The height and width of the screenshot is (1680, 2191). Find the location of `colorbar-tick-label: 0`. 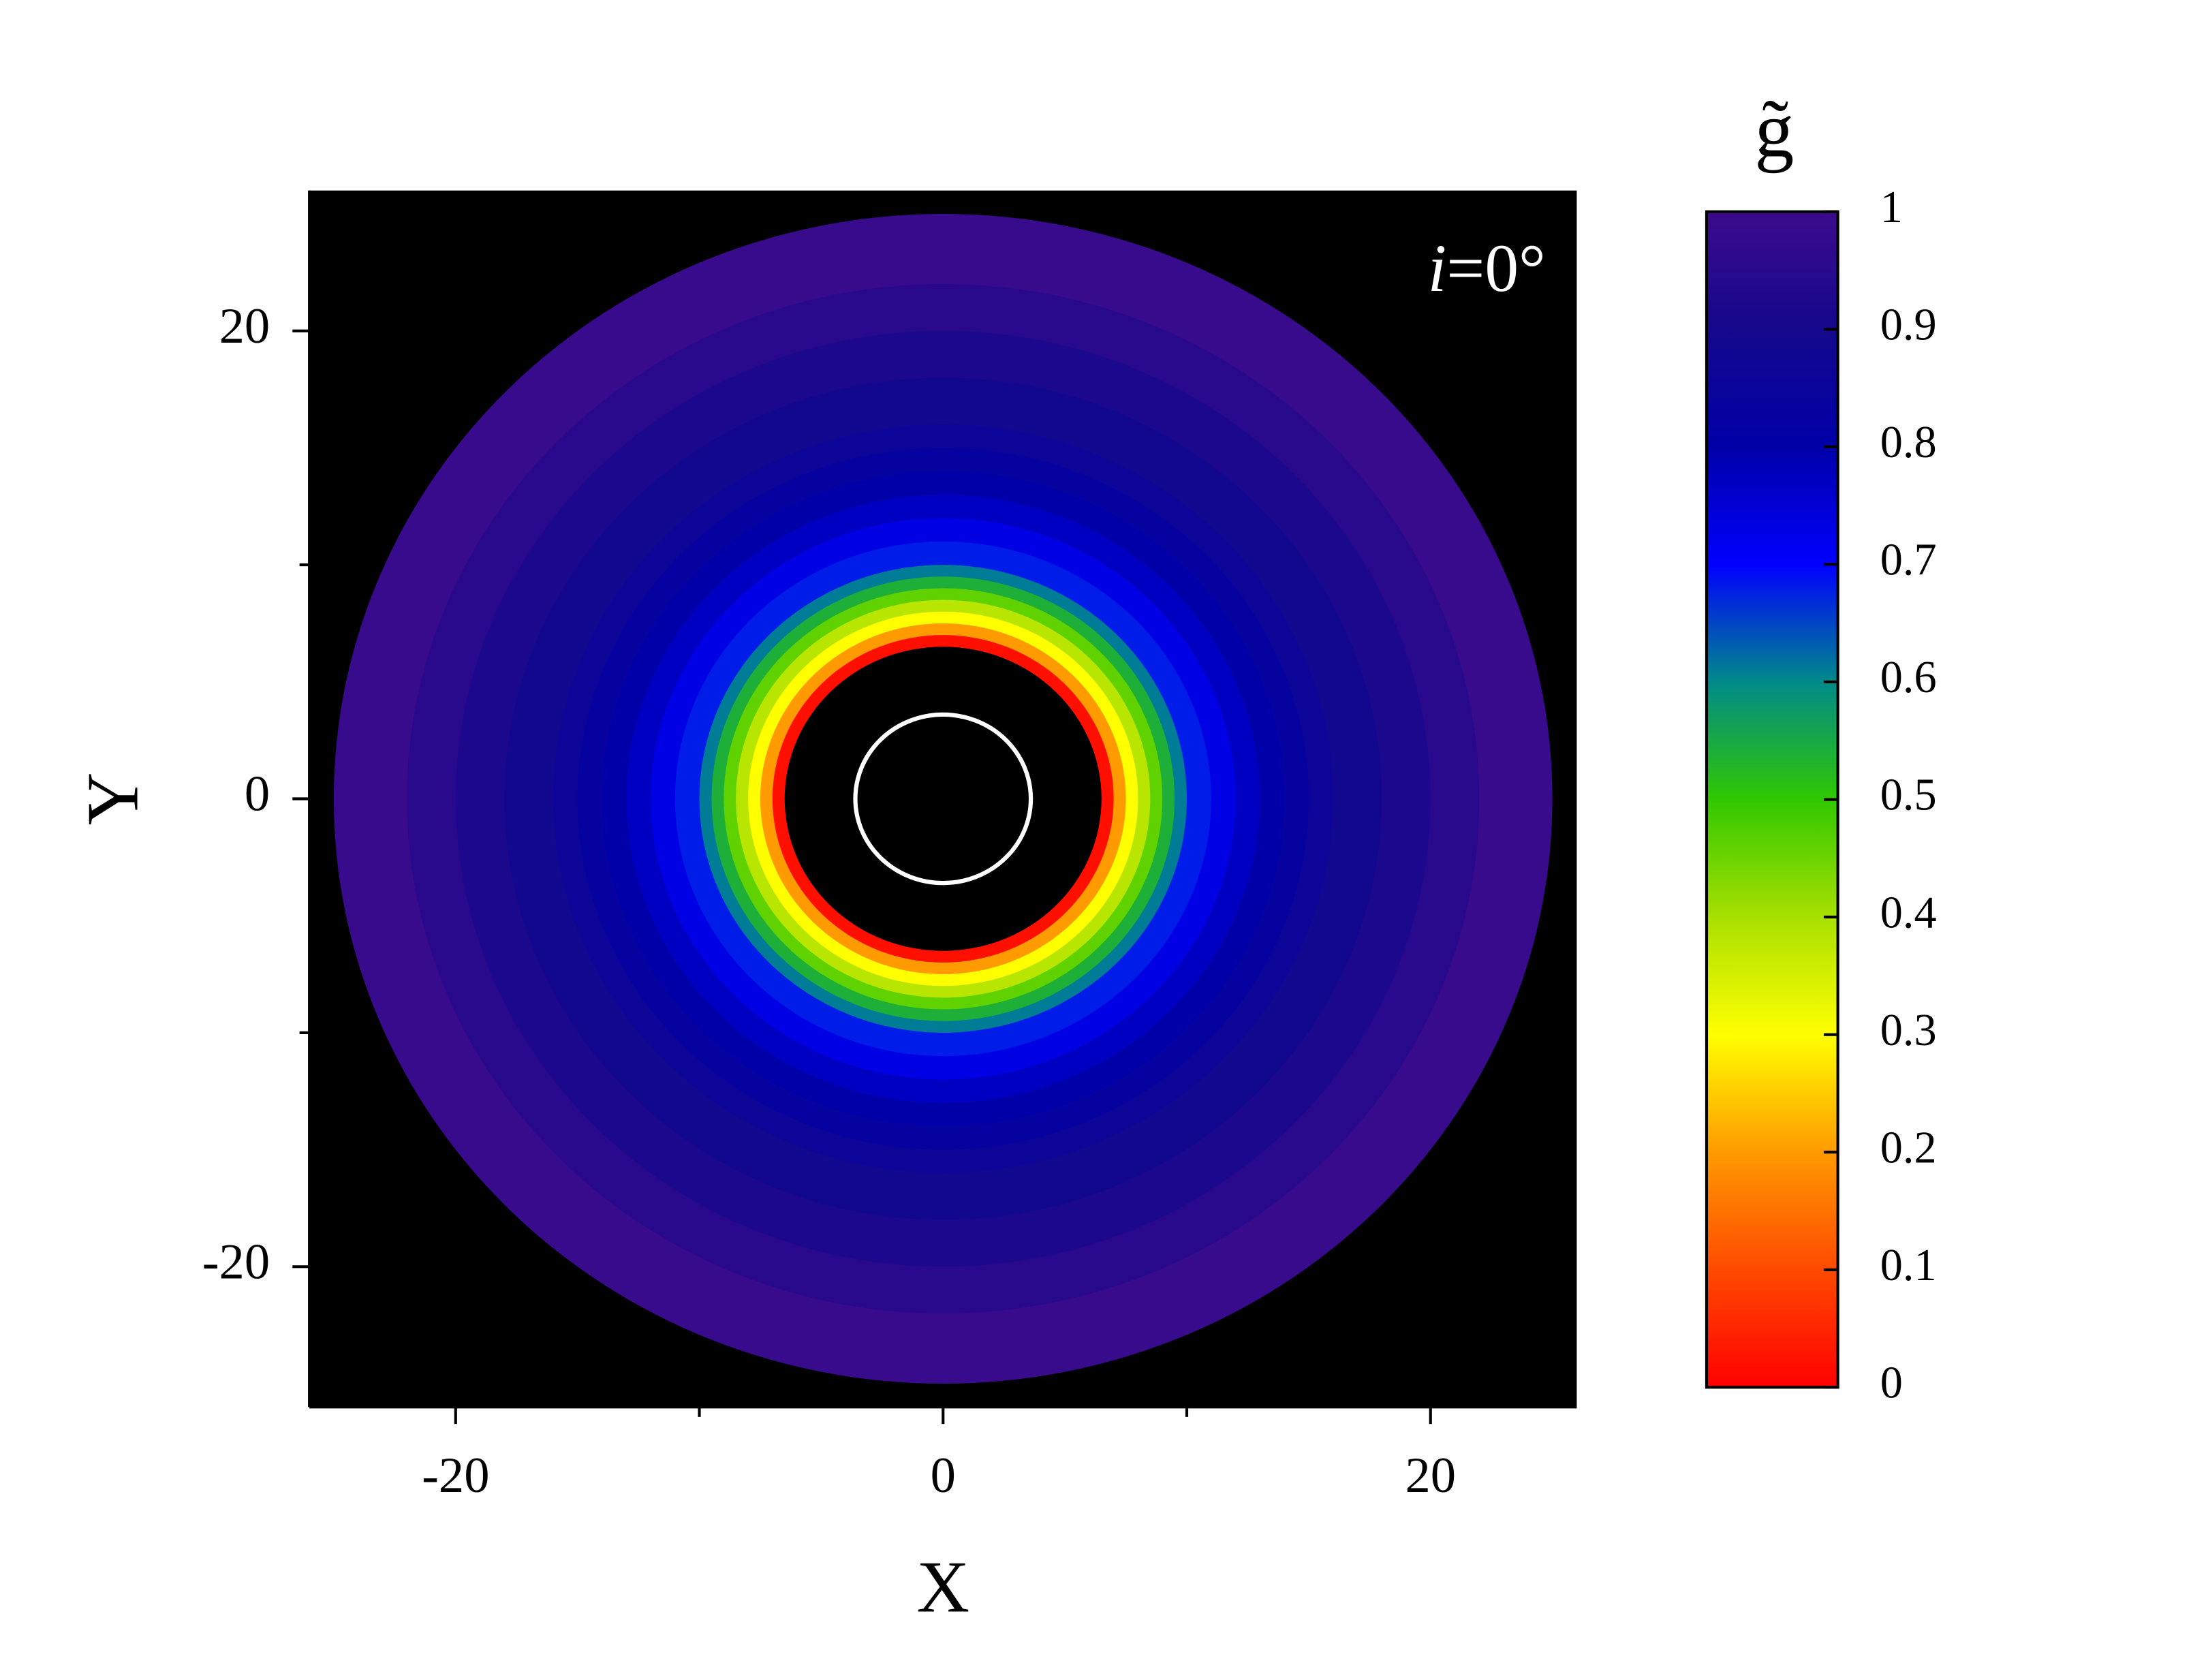

colorbar-tick-label: 0 is located at coordinates (1891, 1383).